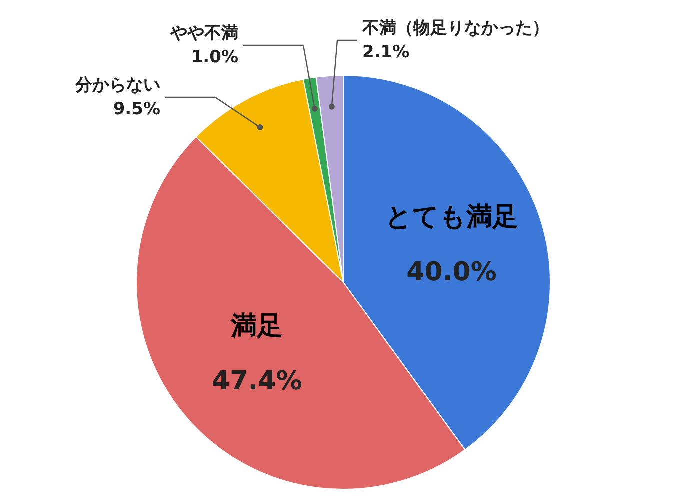 Image resolution: width=699 pixels, height=499 pixels. I want to click on slice-label: 不満（物足りなかった）, so click(456, 28).